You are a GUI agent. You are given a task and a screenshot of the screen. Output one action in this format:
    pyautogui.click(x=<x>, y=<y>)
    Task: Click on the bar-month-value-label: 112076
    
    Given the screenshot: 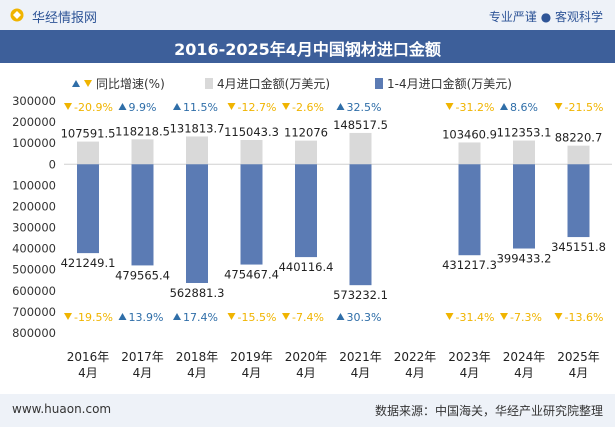 What is the action you would take?
    pyautogui.click(x=306, y=133)
    